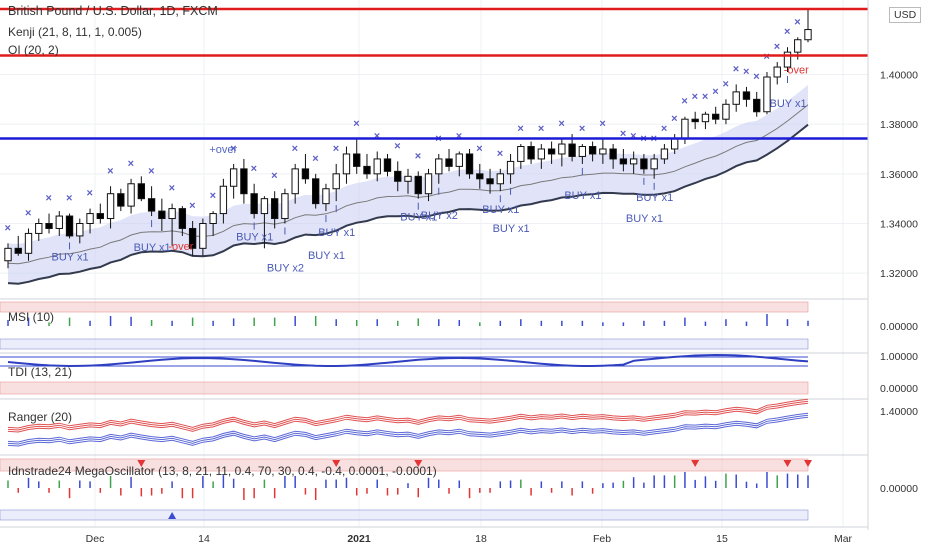 The height and width of the screenshot is (550, 932). I want to click on mega-lower-zone, so click(404, 515).